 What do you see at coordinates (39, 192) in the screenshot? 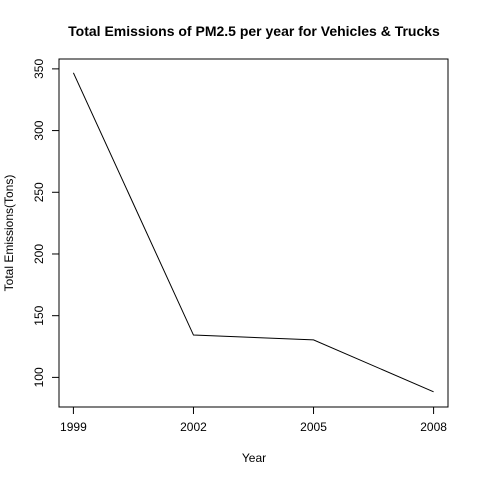
I see `y-tick-label: 250` at bounding box center [39, 192].